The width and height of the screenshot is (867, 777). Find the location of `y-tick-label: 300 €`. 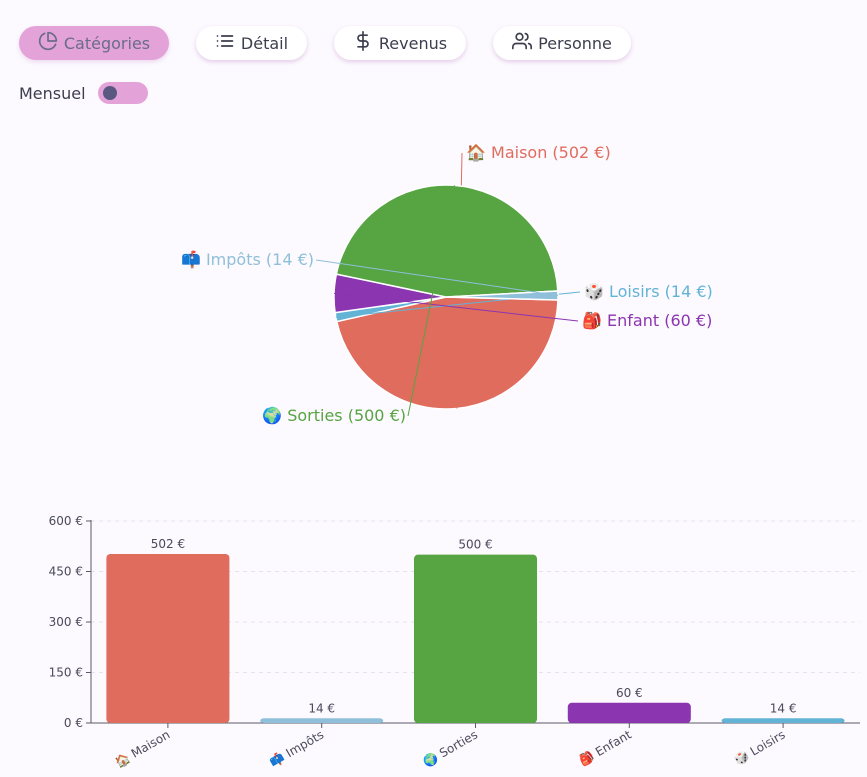

y-tick-label: 300 € is located at coordinates (66, 622).